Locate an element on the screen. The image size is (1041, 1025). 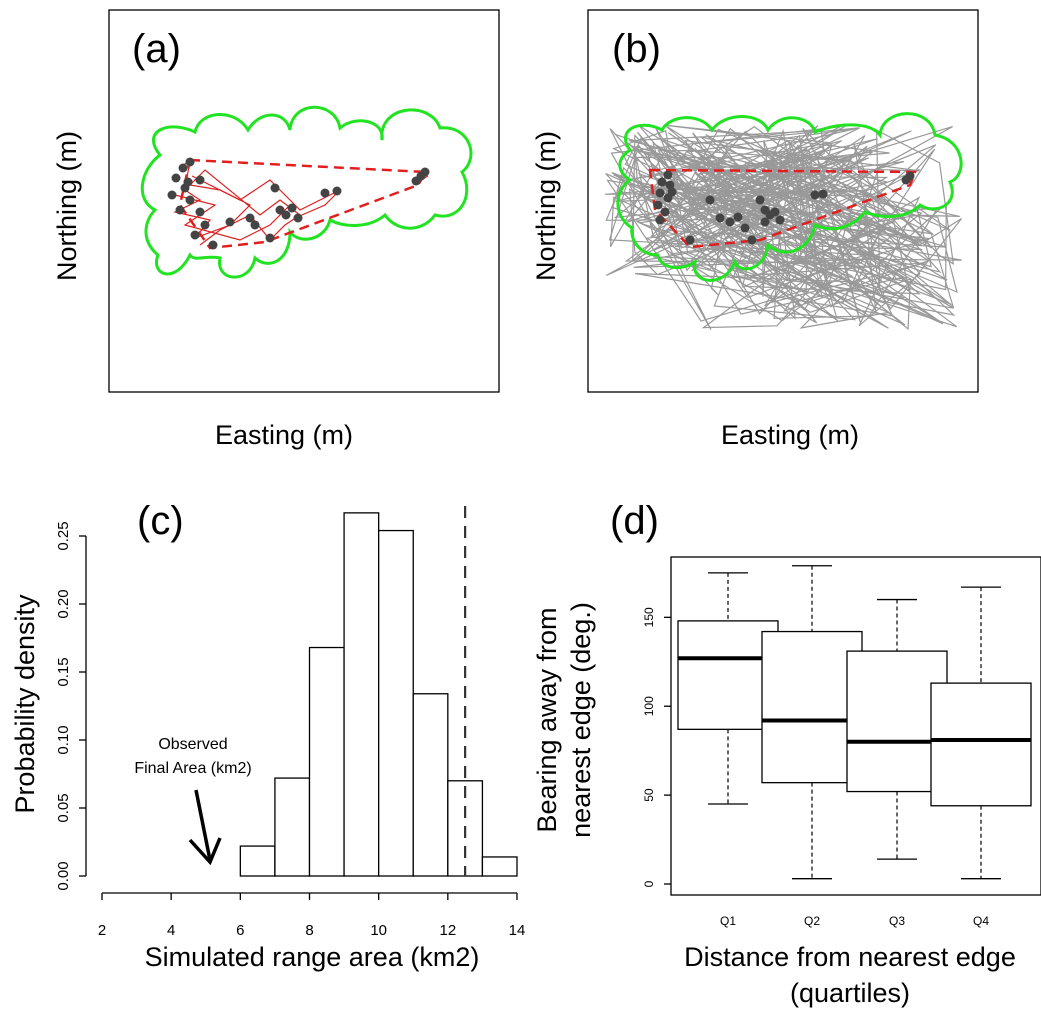
boxplot-ylabel-line2: nearest edge (deg.) is located at coordinates (581, 720).